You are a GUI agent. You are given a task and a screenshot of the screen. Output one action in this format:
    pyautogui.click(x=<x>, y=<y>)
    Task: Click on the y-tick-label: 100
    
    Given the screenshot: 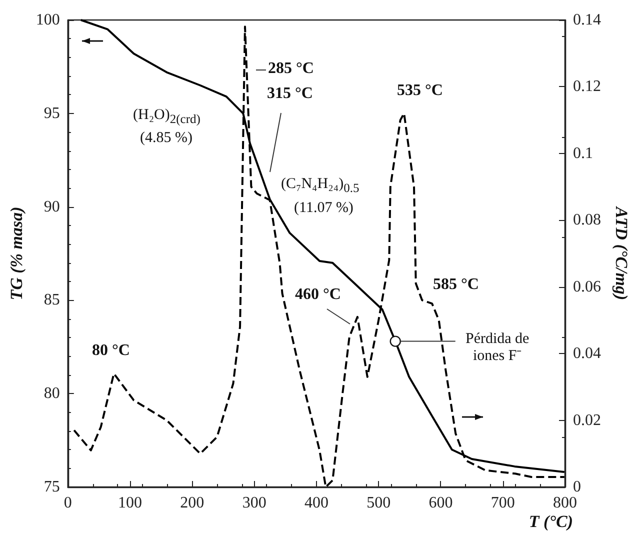 What is the action you would take?
    pyautogui.click(x=48, y=20)
    